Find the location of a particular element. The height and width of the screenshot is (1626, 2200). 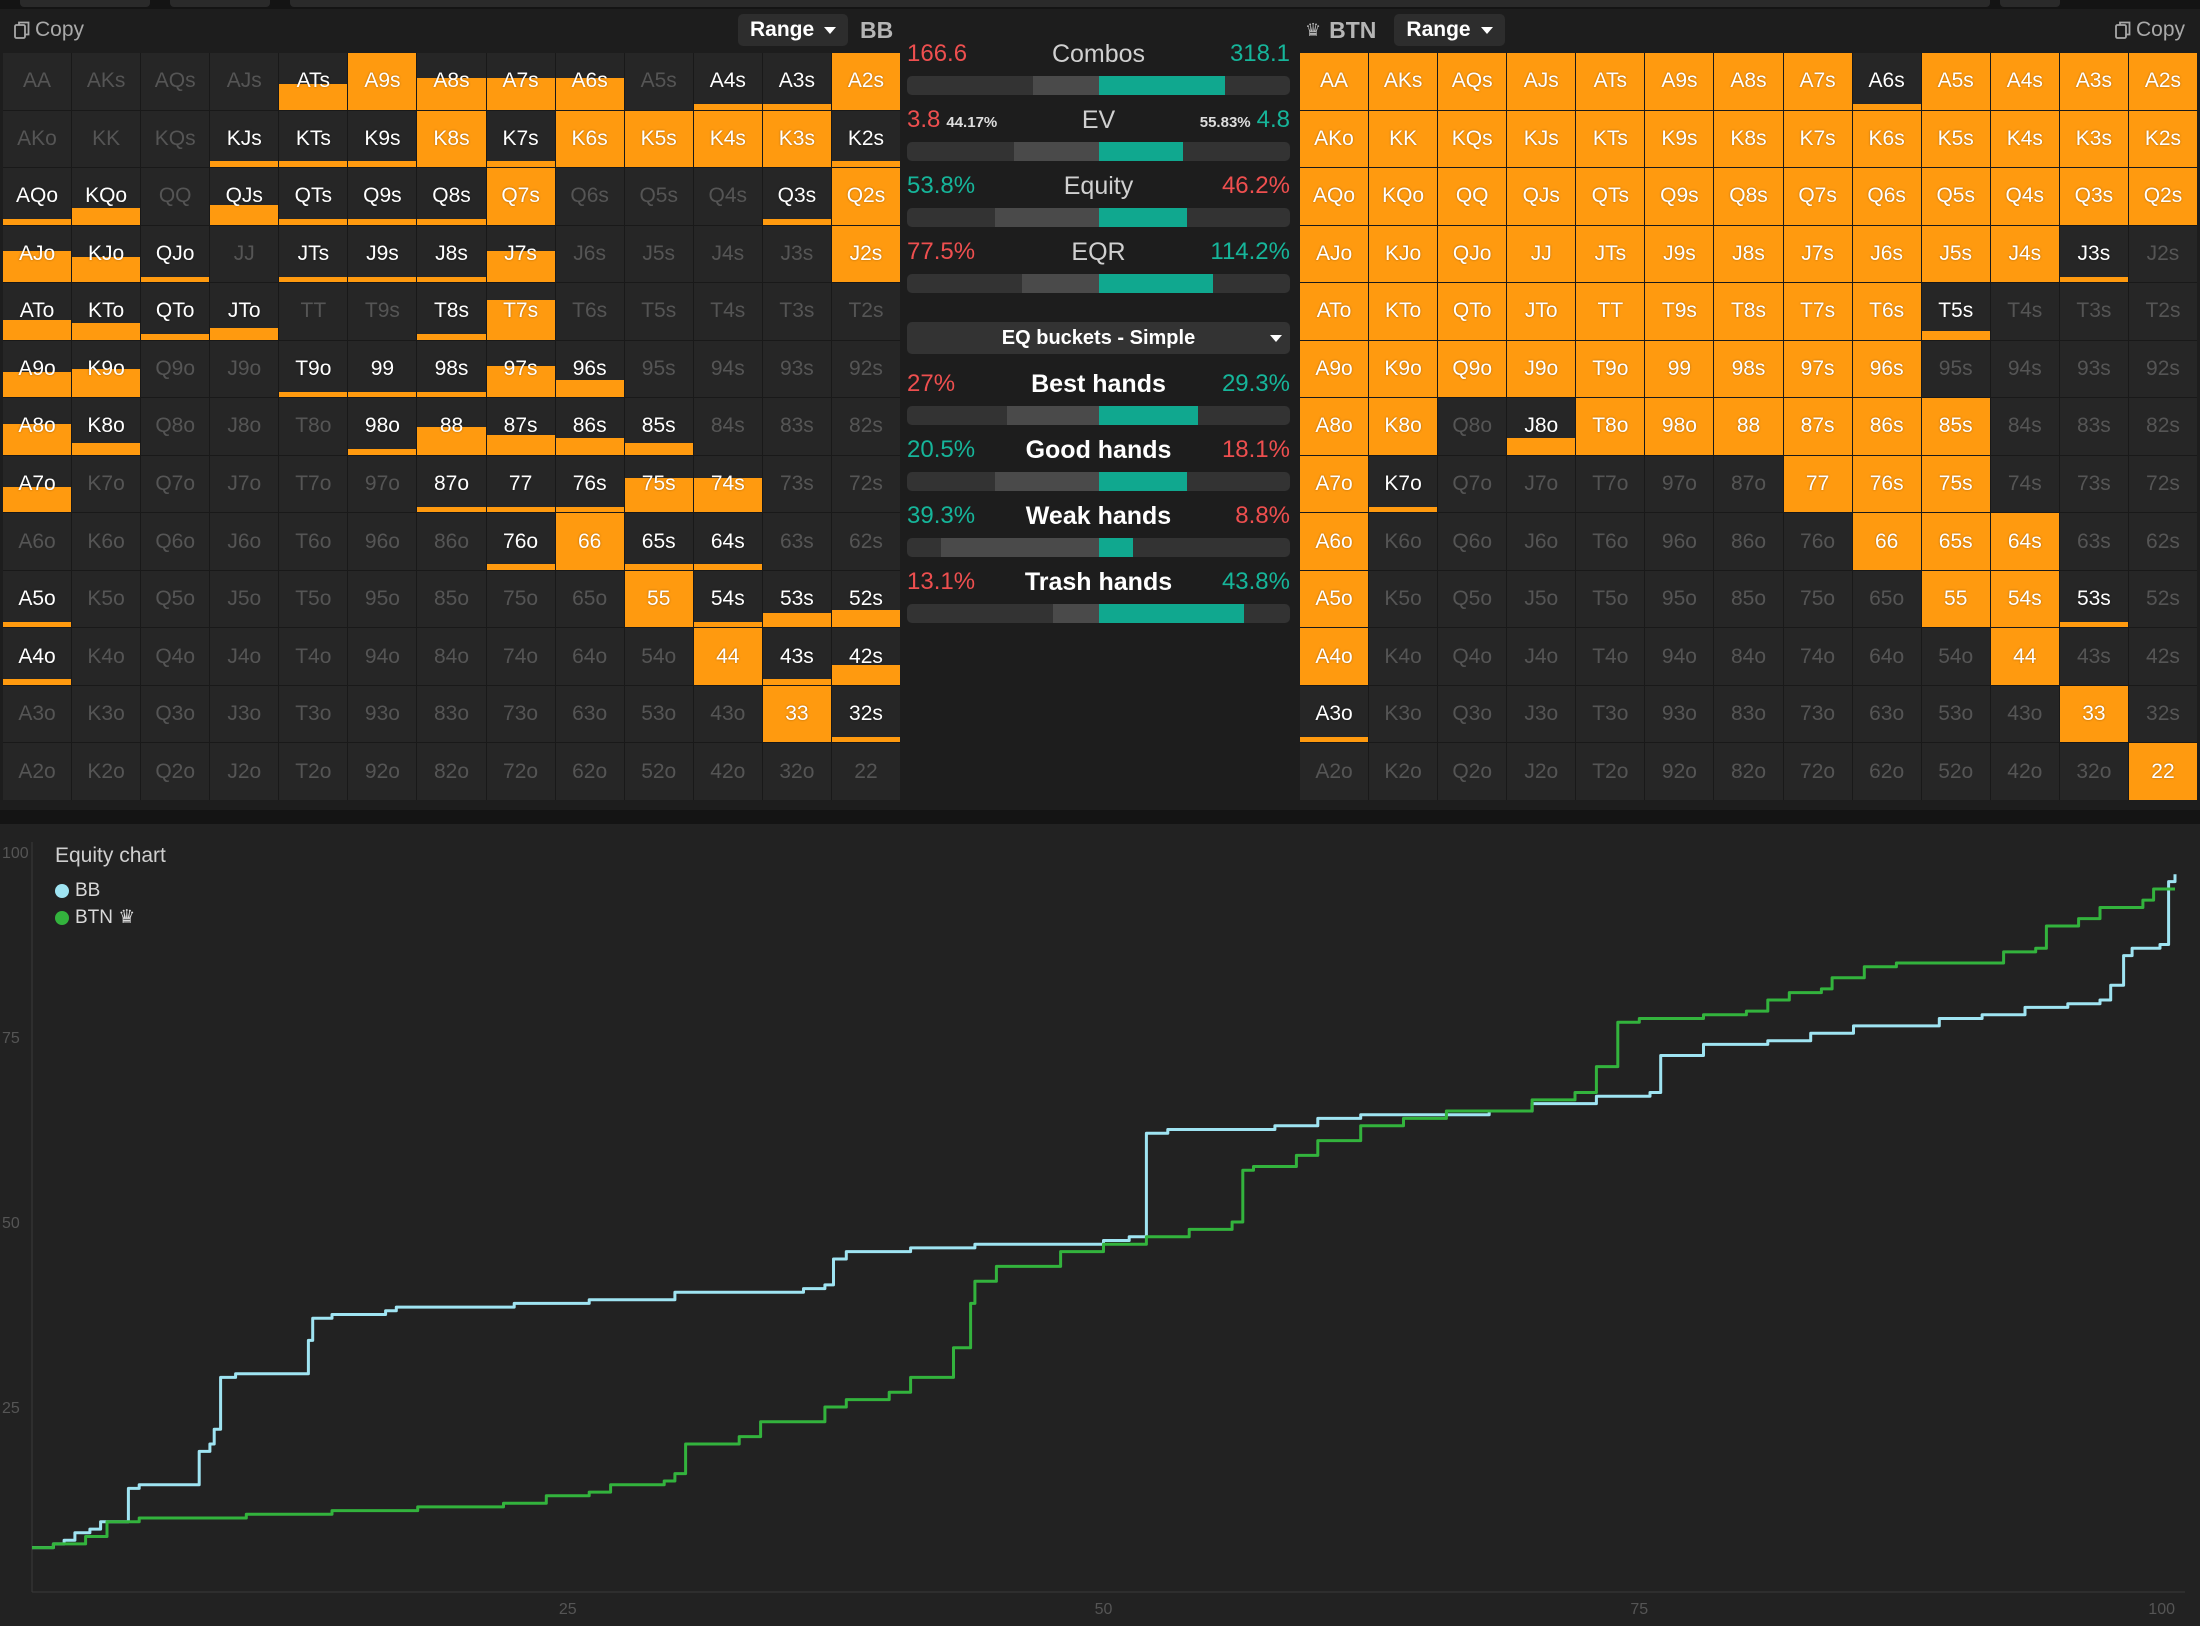

btn-hand-cell: K4s is located at coordinates (2024, 139).